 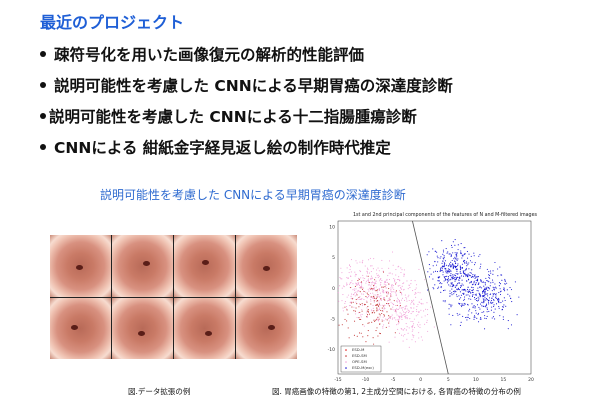 I want to click on project-label: 説明可能性を考慮した CNNによる早期胃癌の深達度診断, so click(x=253, y=85).